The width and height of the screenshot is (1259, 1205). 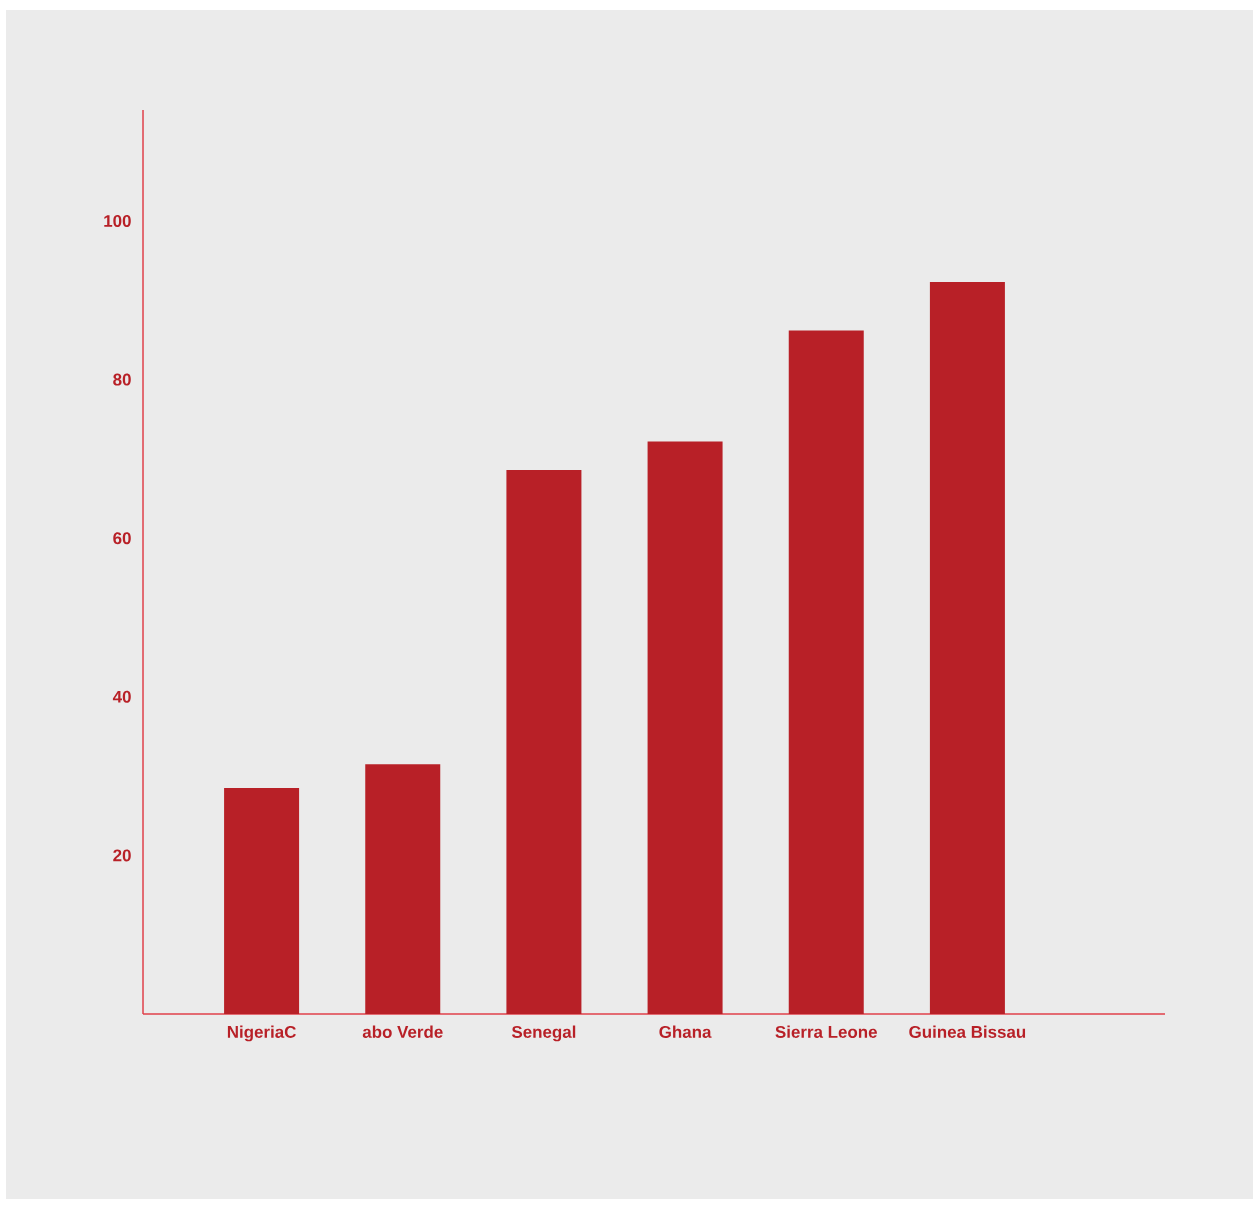 I want to click on y-tick-label: 40, so click(x=121, y=696).